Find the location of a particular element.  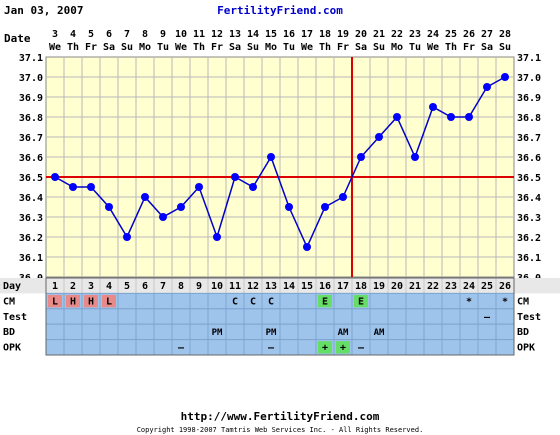

y-tick-label-left: 37.1 is located at coordinates (31, 58).